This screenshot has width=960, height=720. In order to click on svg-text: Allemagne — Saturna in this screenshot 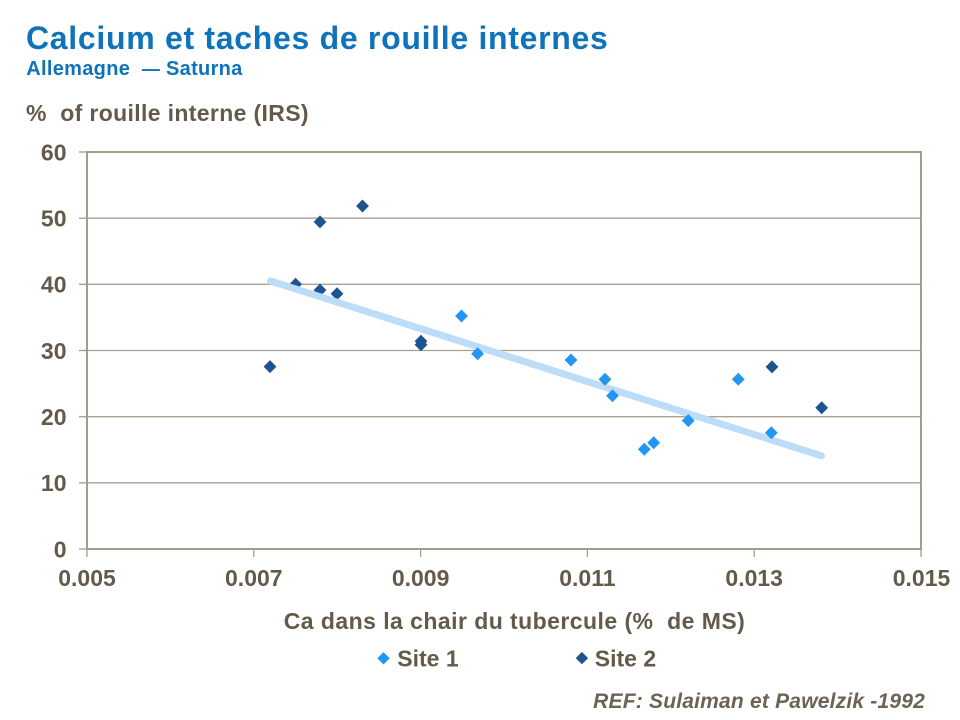, I will do `click(134, 69)`.